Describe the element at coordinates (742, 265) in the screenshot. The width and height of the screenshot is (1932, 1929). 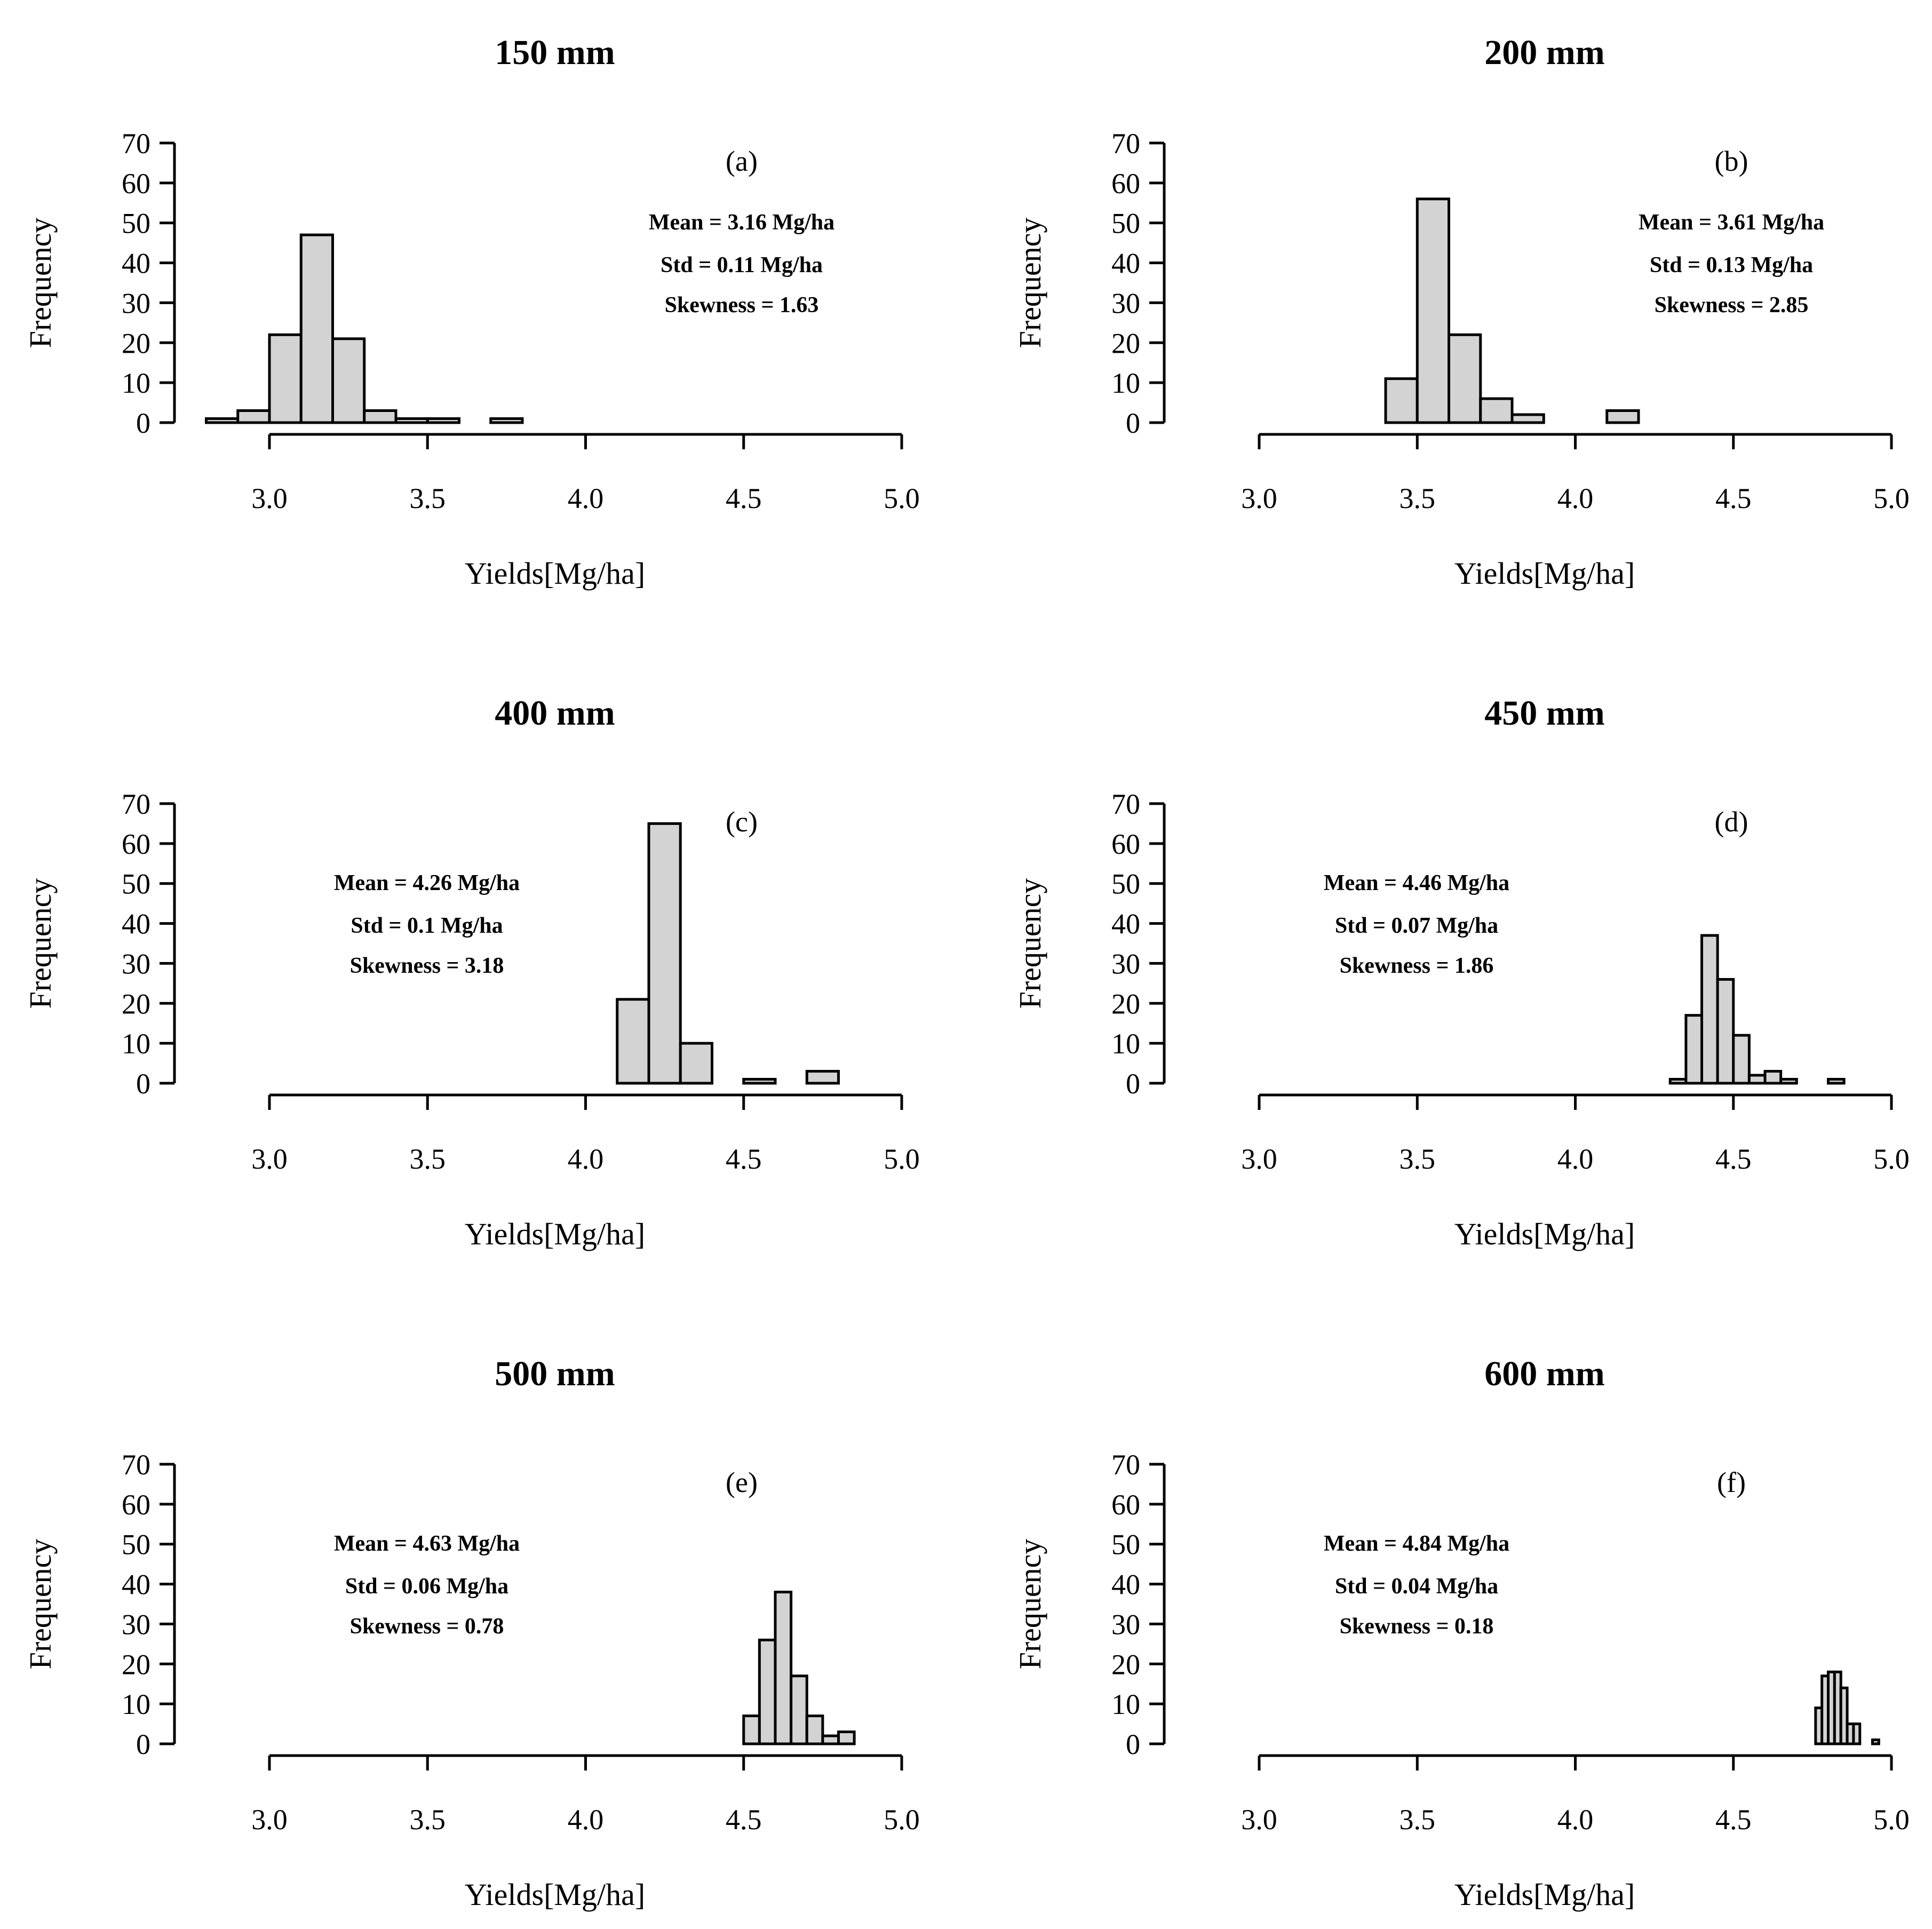
I see `stat-annotation: Std = 0.11 Mg/ha` at that location.